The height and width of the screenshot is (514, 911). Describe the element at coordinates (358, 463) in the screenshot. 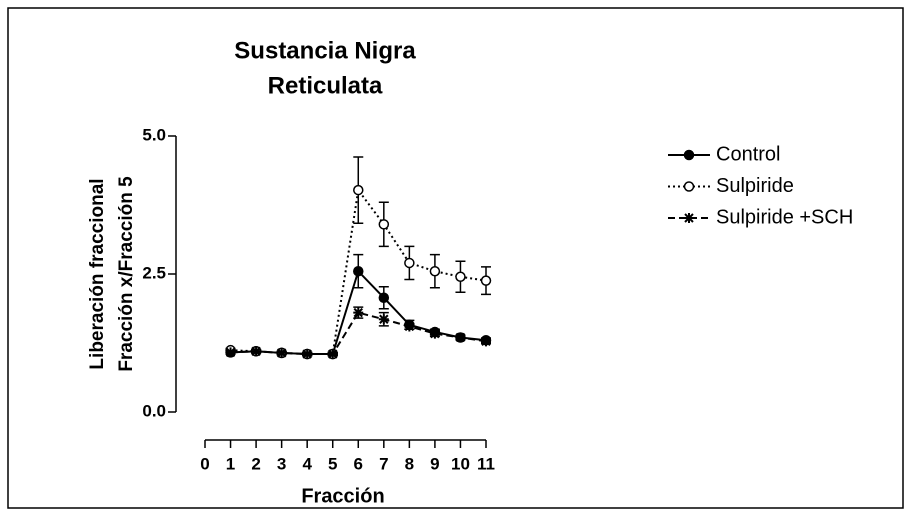

I see `x-tick-label: 6` at that location.